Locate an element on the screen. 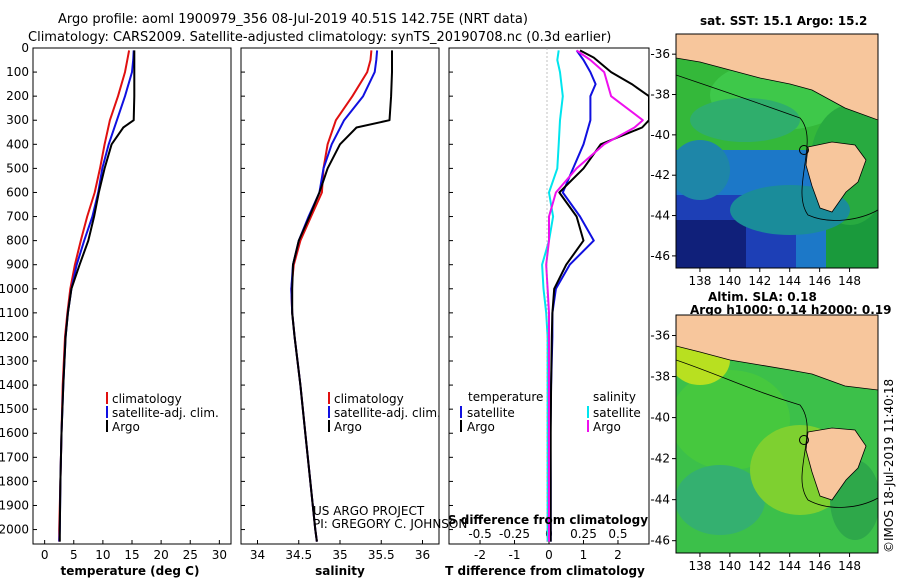 This screenshot has width=900, height=580. x-tick-label: 15 is located at coordinates (131, 555).